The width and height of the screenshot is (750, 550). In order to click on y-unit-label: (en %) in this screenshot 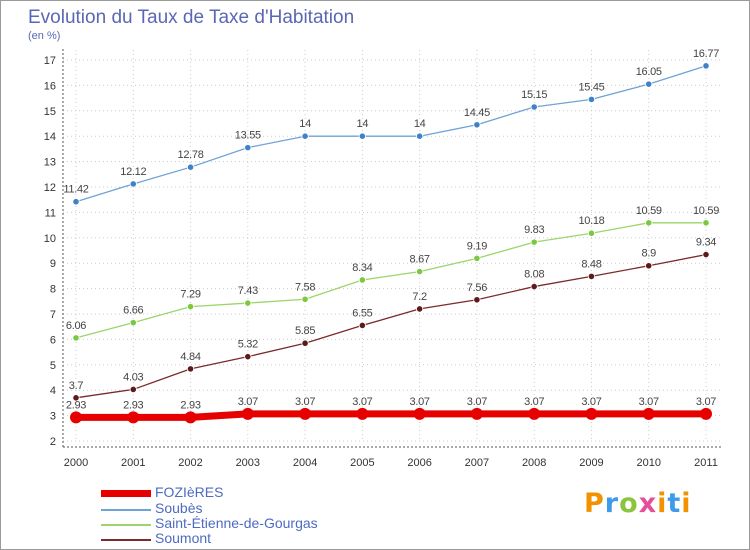, I will do `click(44, 36)`.